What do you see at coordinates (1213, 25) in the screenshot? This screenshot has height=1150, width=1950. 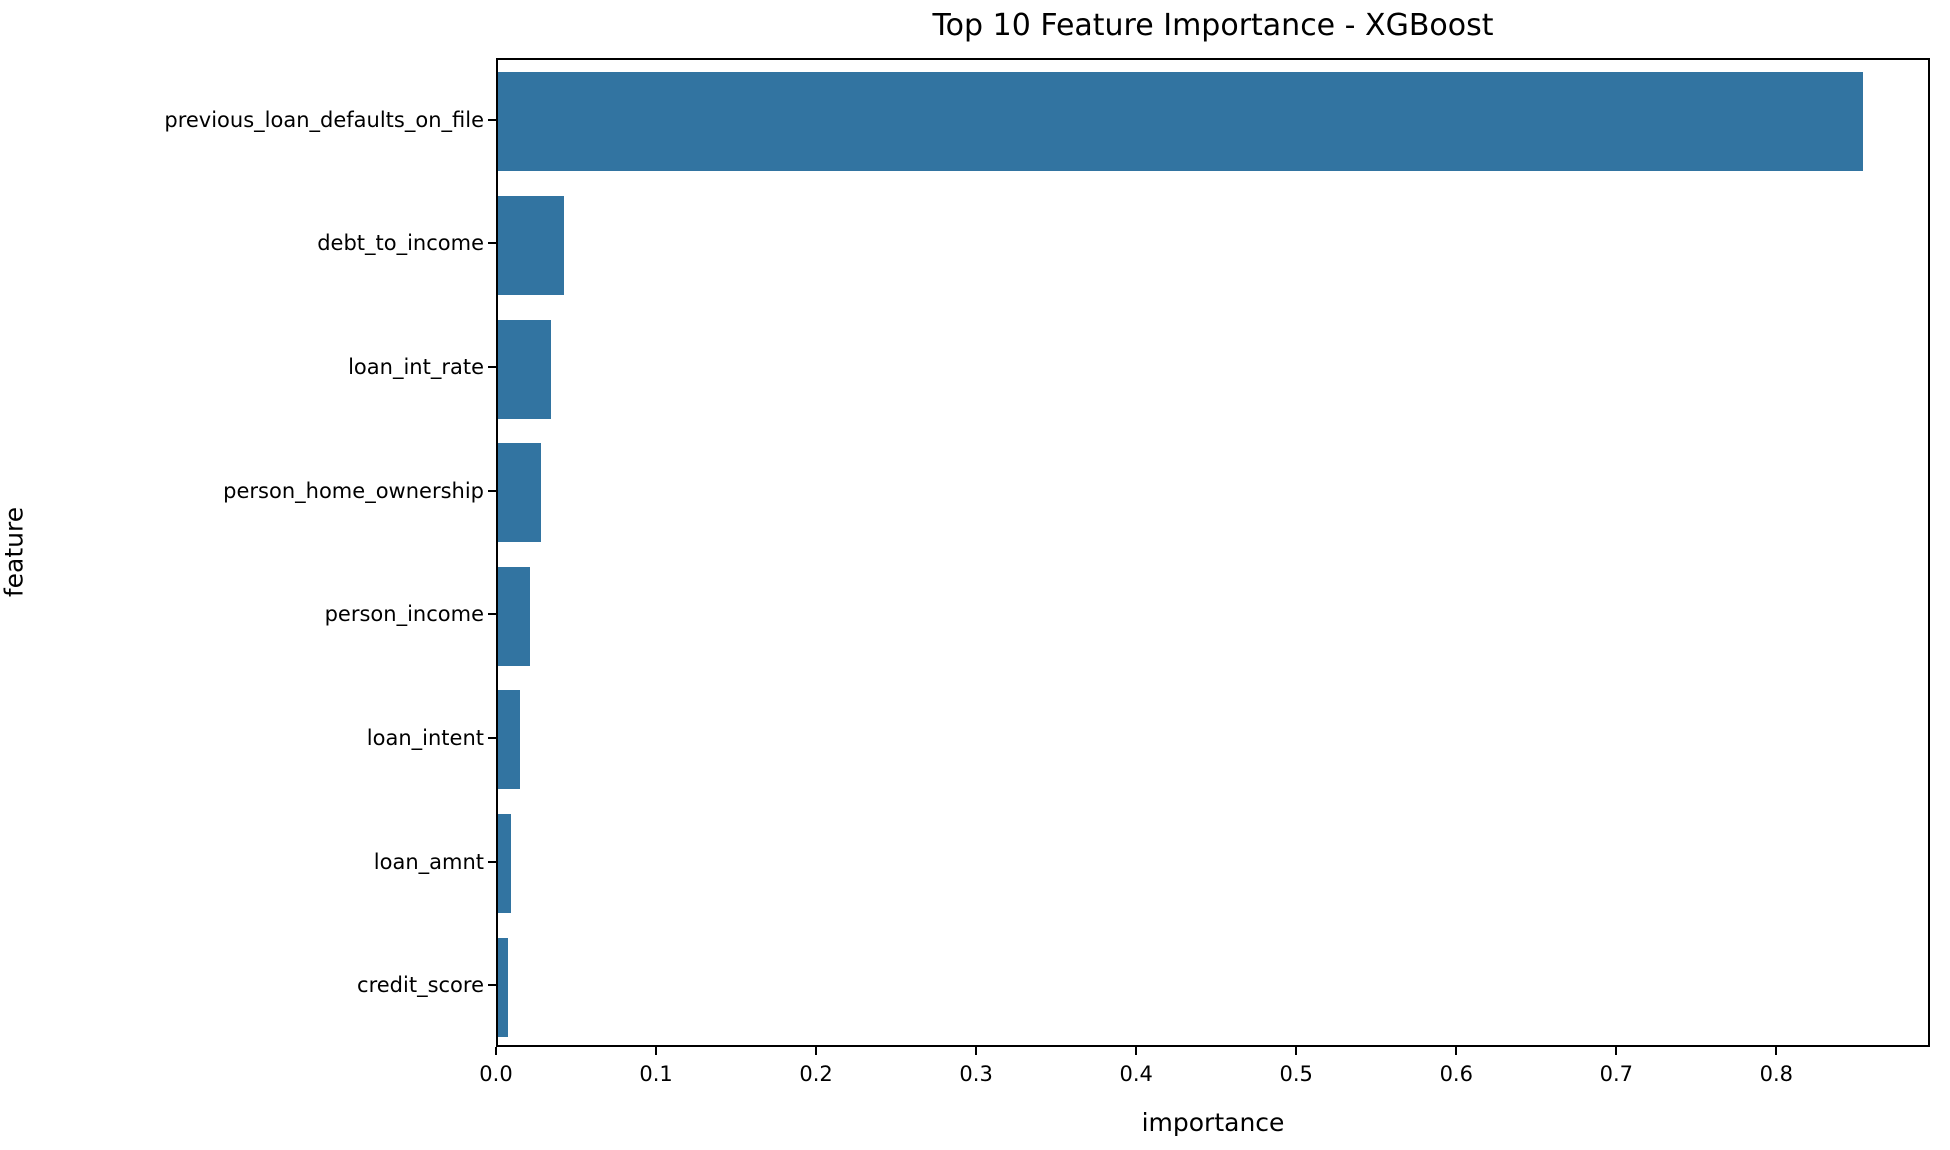 I see `chart-title: Top 10 Feature Importance - XGBoost` at bounding box center [1213, 25].